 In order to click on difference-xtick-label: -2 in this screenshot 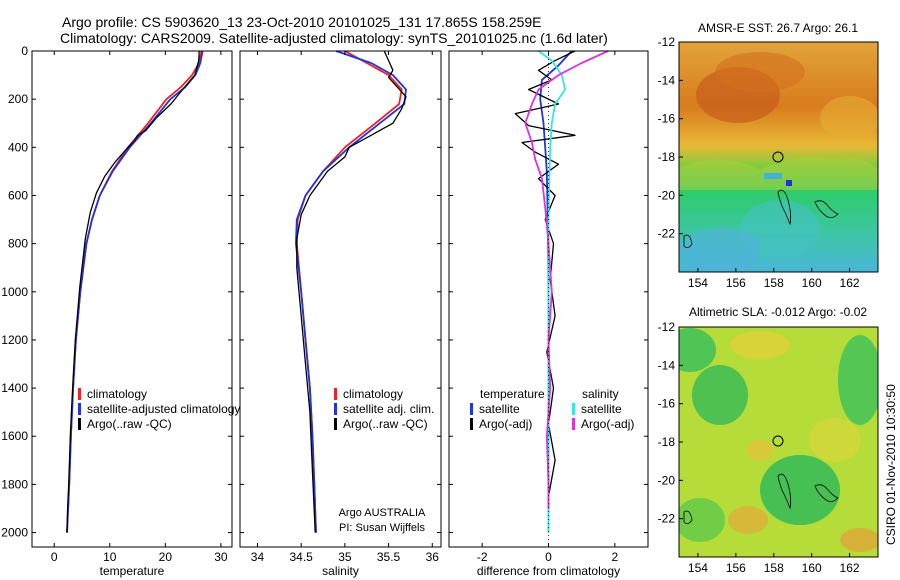, I will do `click(482, 557)`.